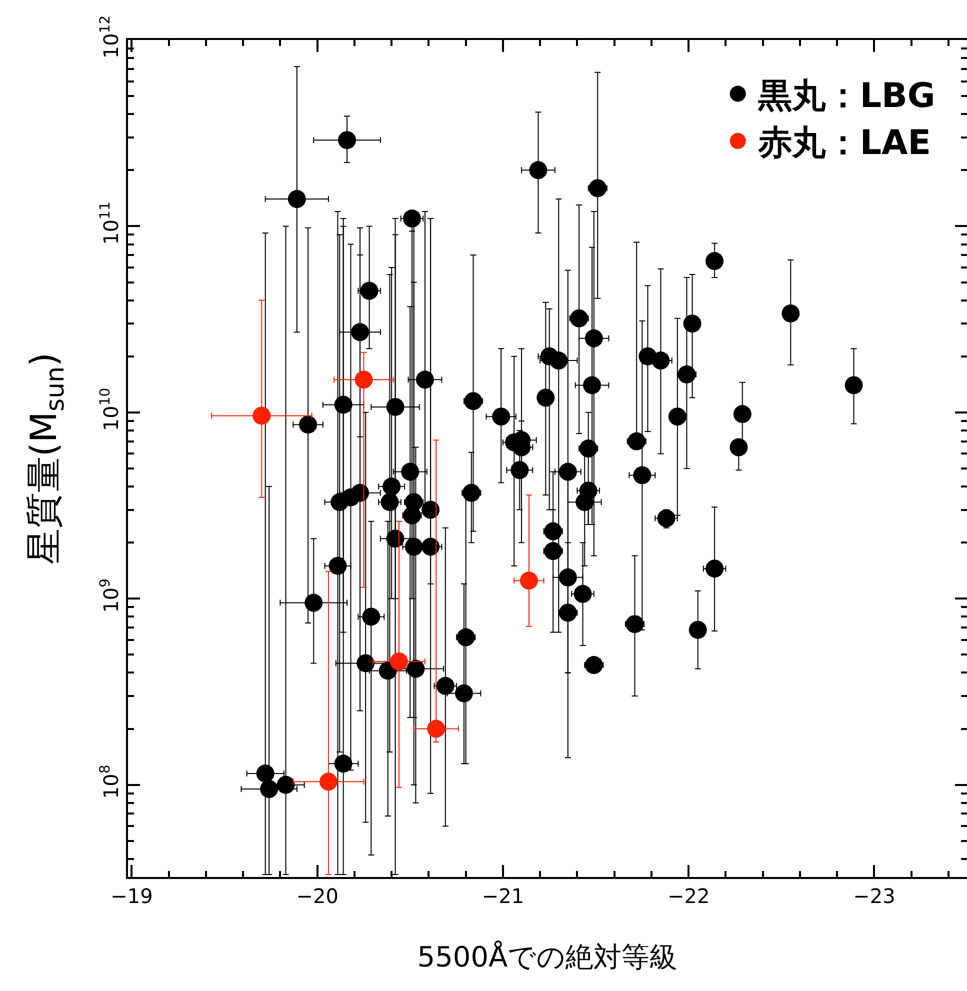 This screenshot has width=967, height=991. Describe the element at coordinates (846, 96) in the screenshot. I see `legend-label: 黒丸：LBG` at that location.